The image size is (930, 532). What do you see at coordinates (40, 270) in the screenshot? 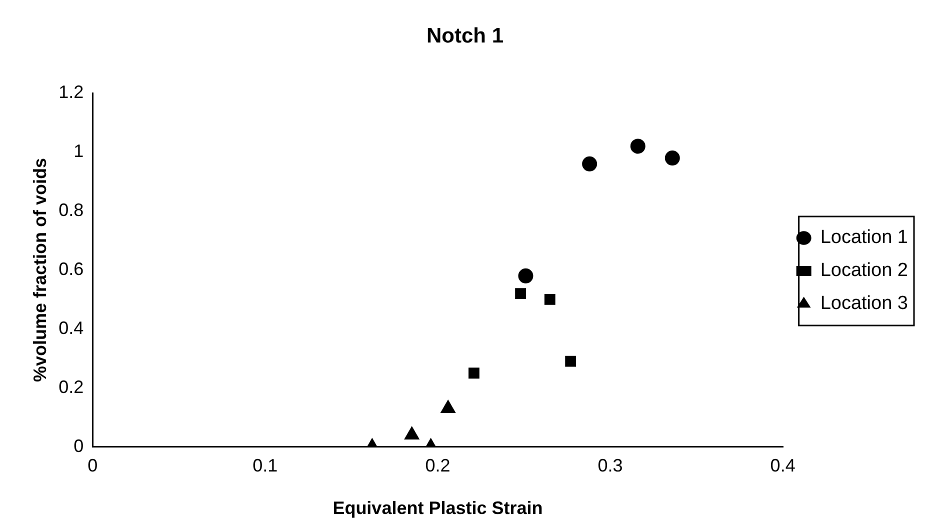
I see `y-axis-title: %volume fraction of voids` at bounding box center [40, 270].